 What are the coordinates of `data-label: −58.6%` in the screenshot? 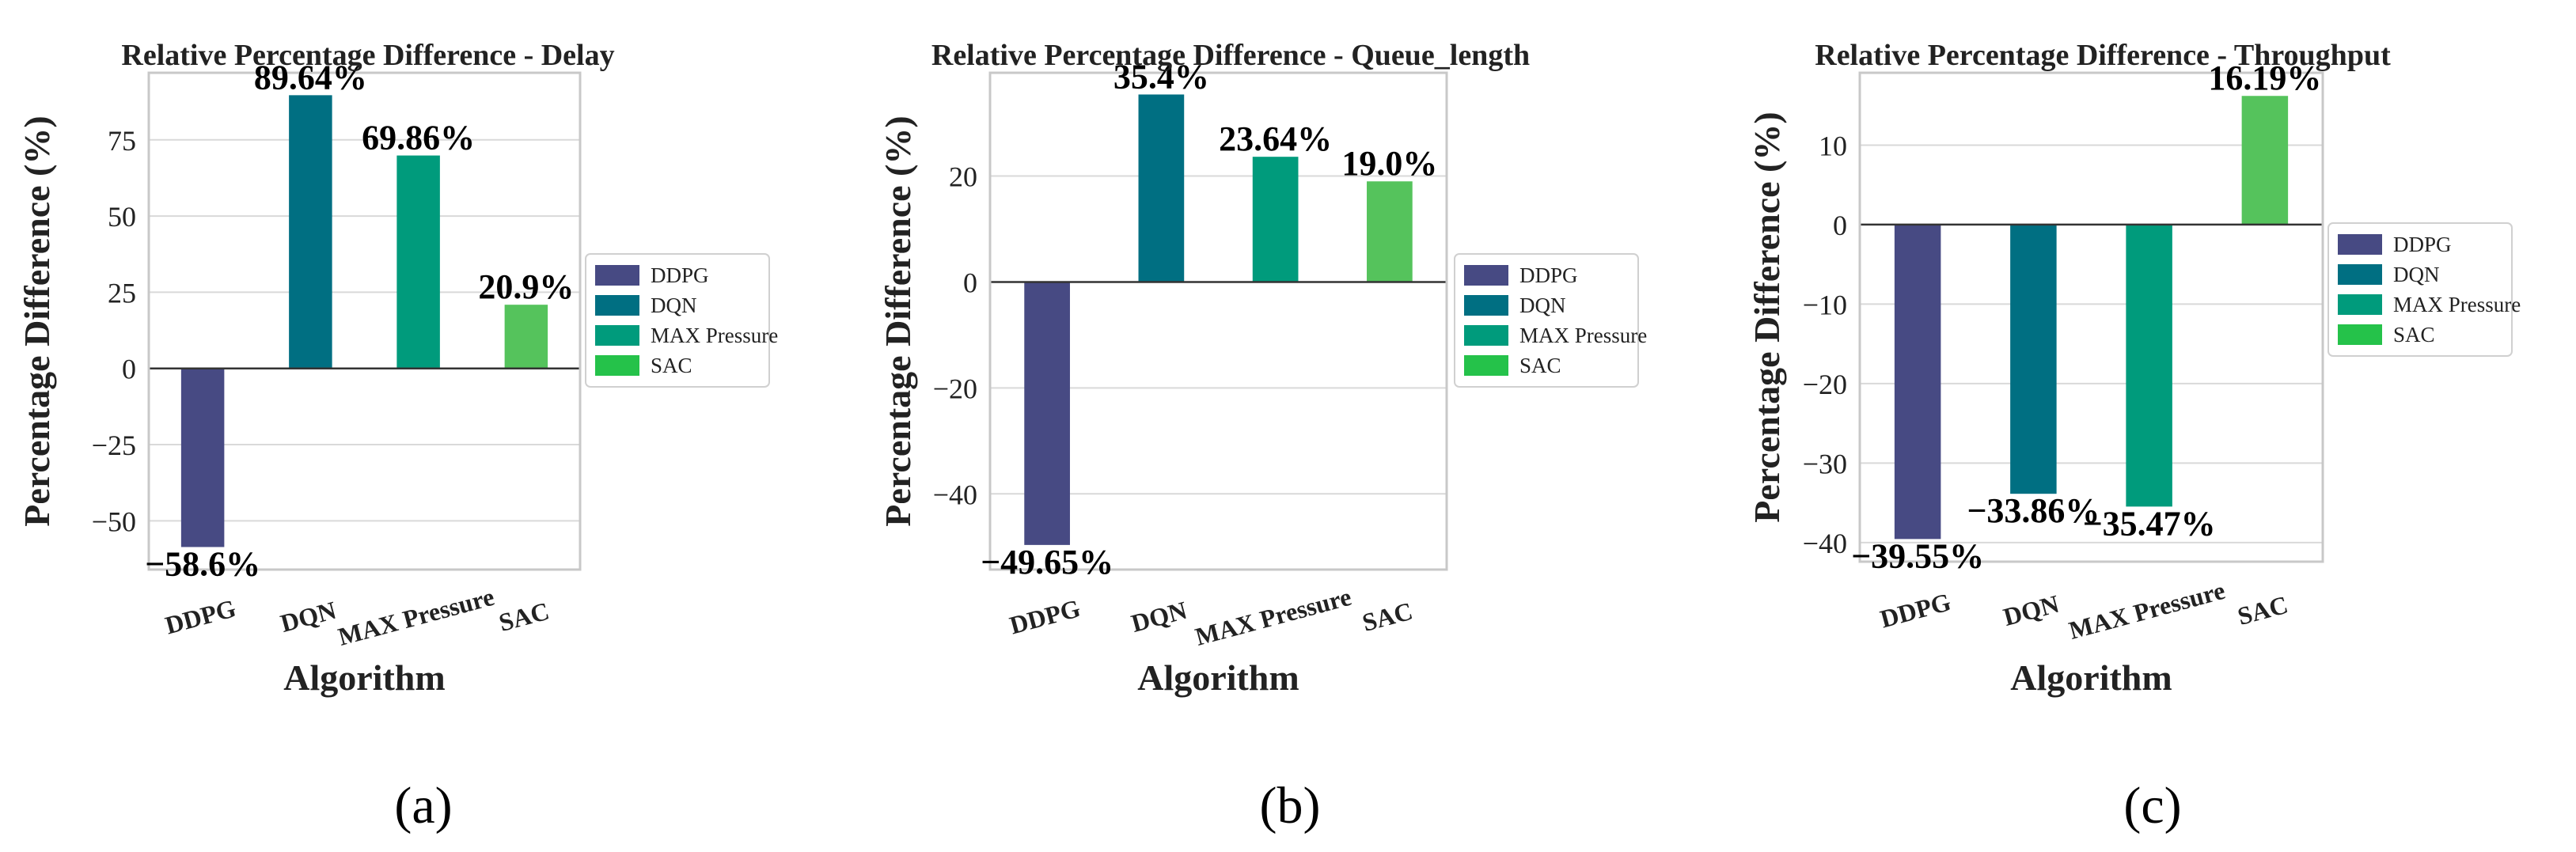 It's located at (202, 563).